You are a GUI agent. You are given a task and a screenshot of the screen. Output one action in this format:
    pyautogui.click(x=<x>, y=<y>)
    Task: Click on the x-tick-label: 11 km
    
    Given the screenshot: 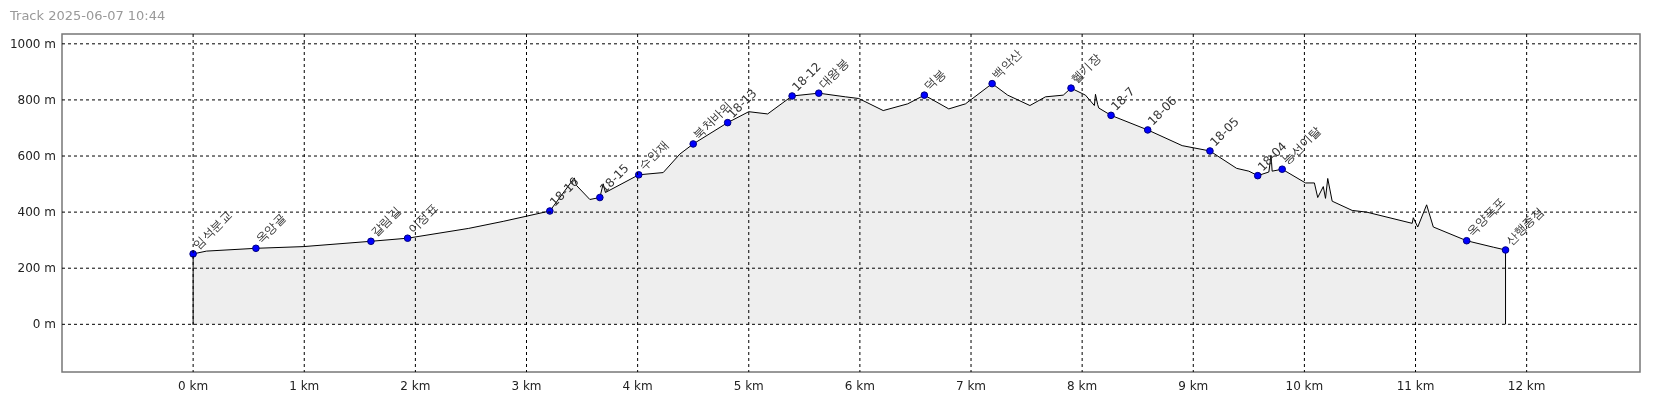 What is the action you would take?
    pyautogui.click(x=1415, y=386)
    